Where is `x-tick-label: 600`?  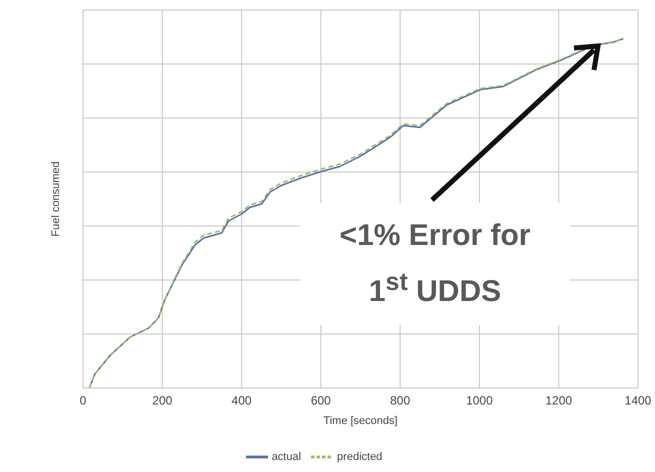
x-tick-label: 600 is located at coordinates (321, 401).